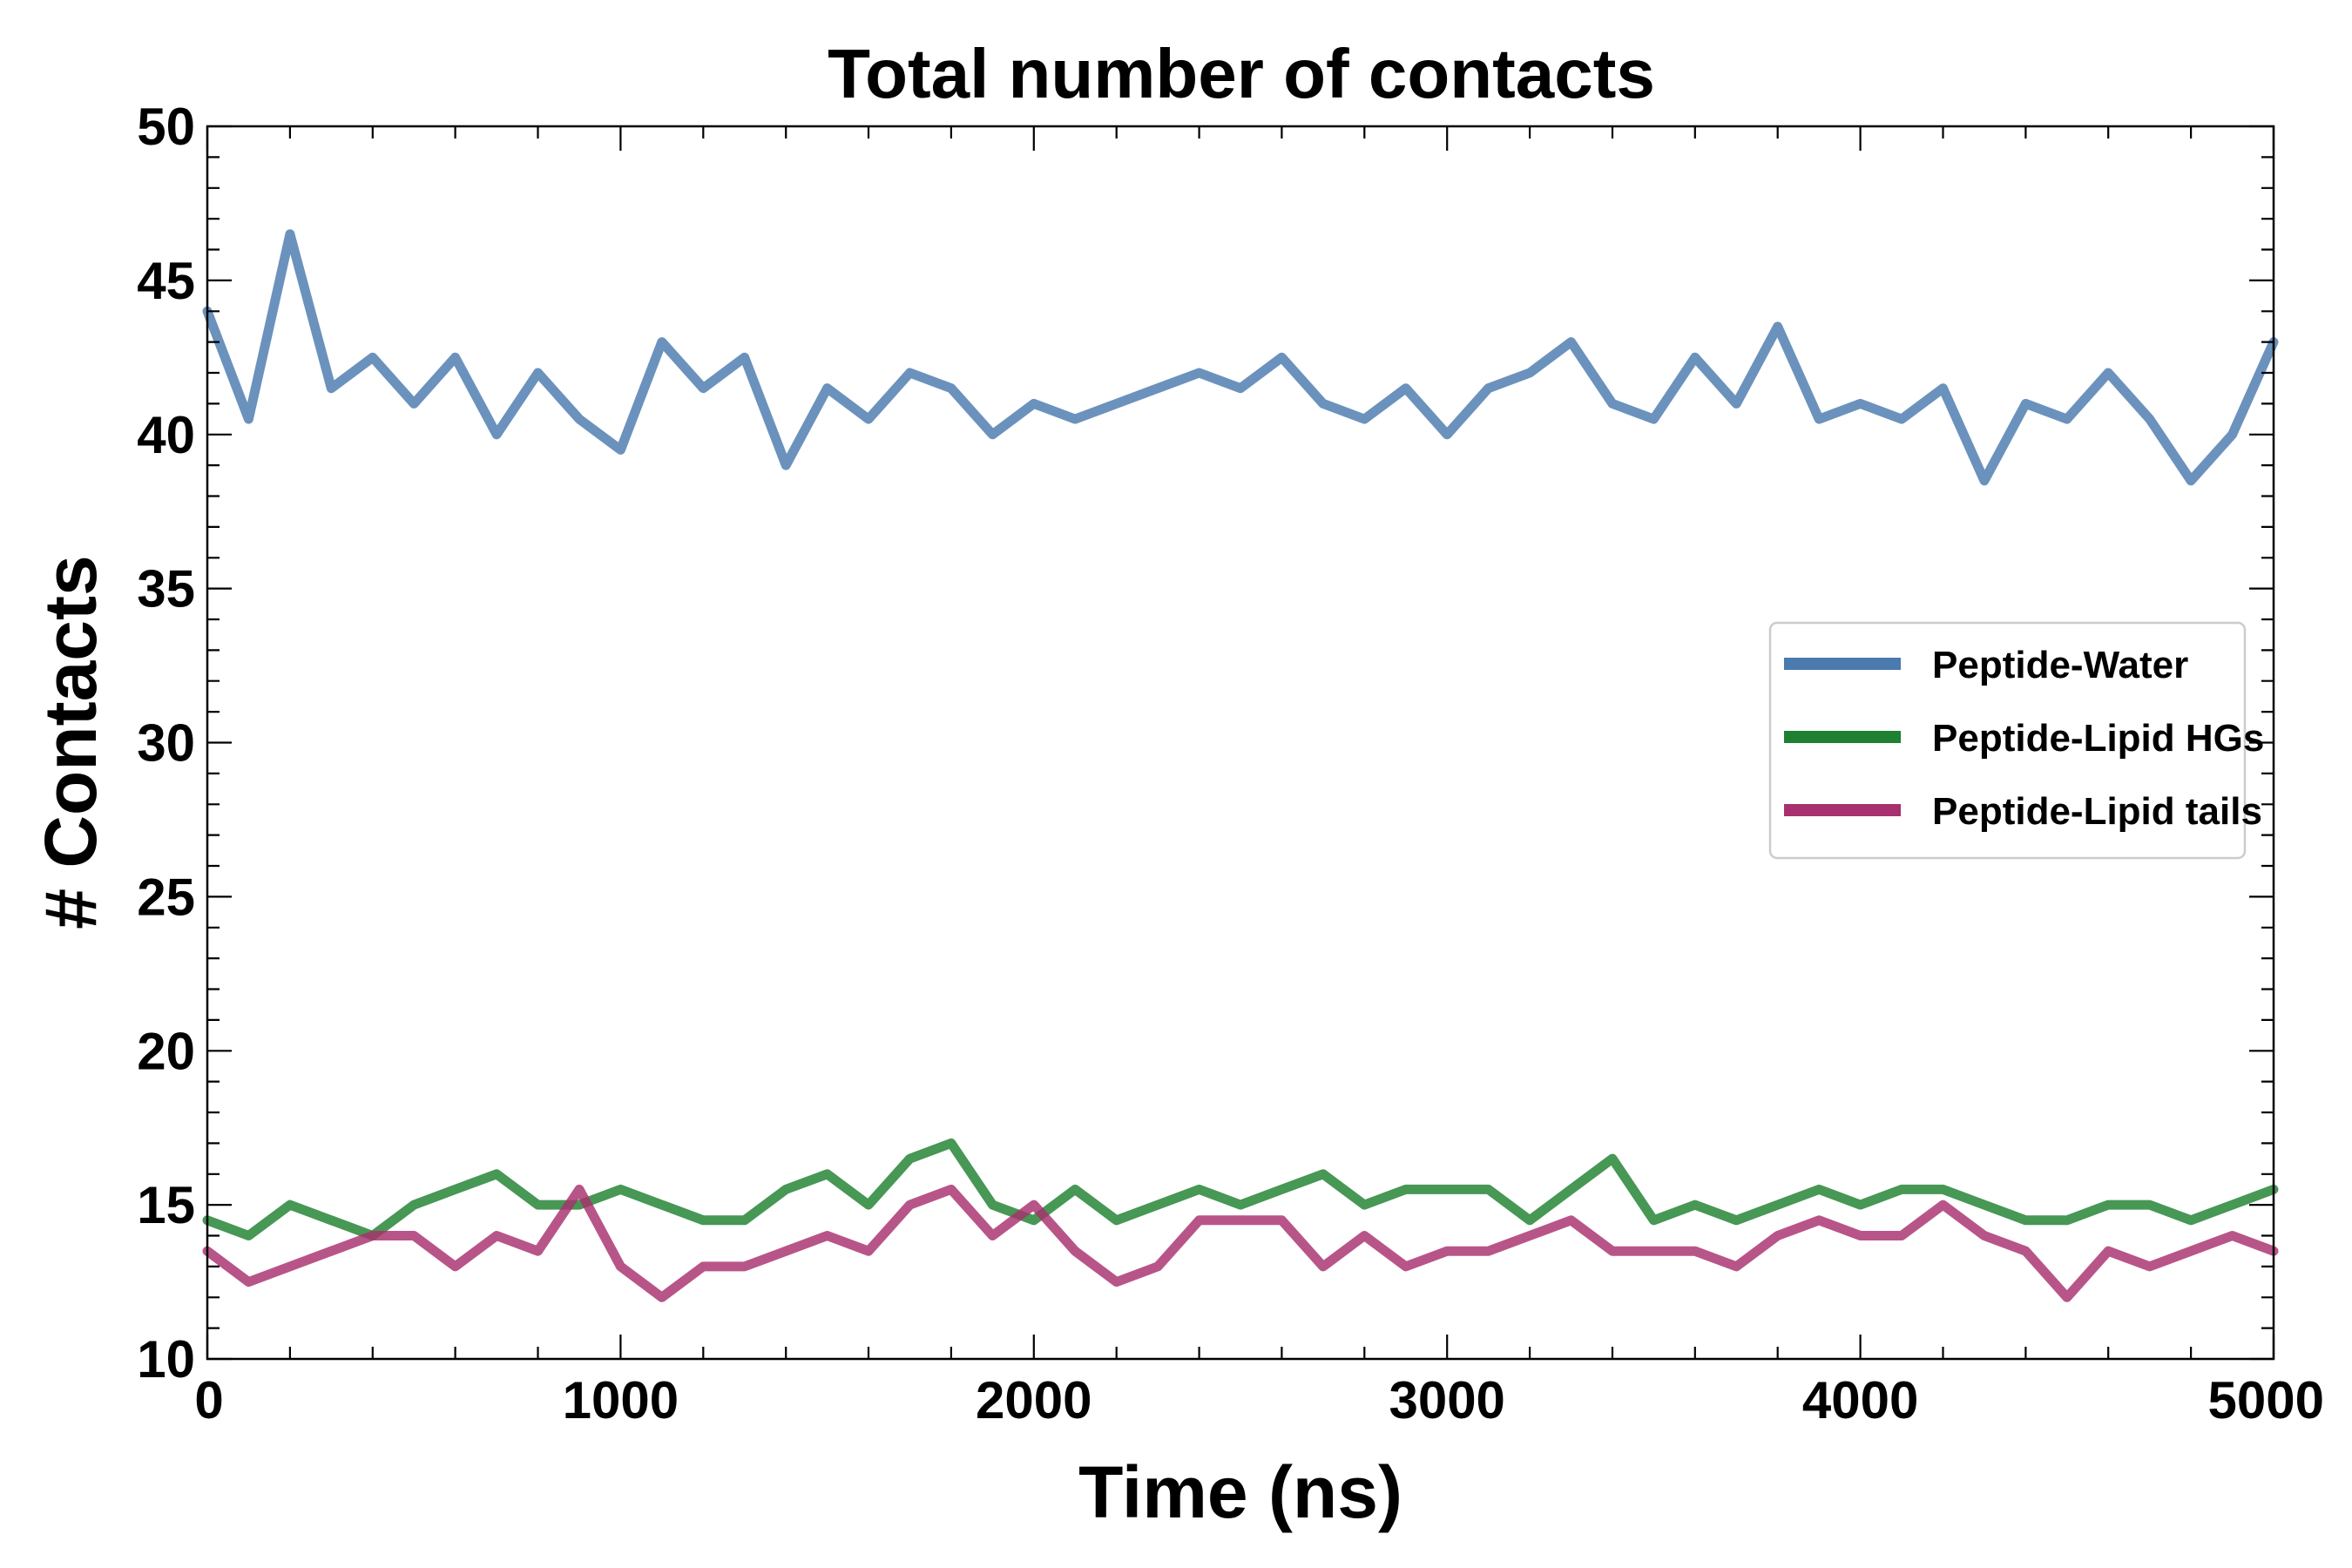 The height and width of the screenshot is (1568, 2352). Describe the element at coordinates (166, 1051) in the screenshot. I see `y-tick-label: 20` at that location.